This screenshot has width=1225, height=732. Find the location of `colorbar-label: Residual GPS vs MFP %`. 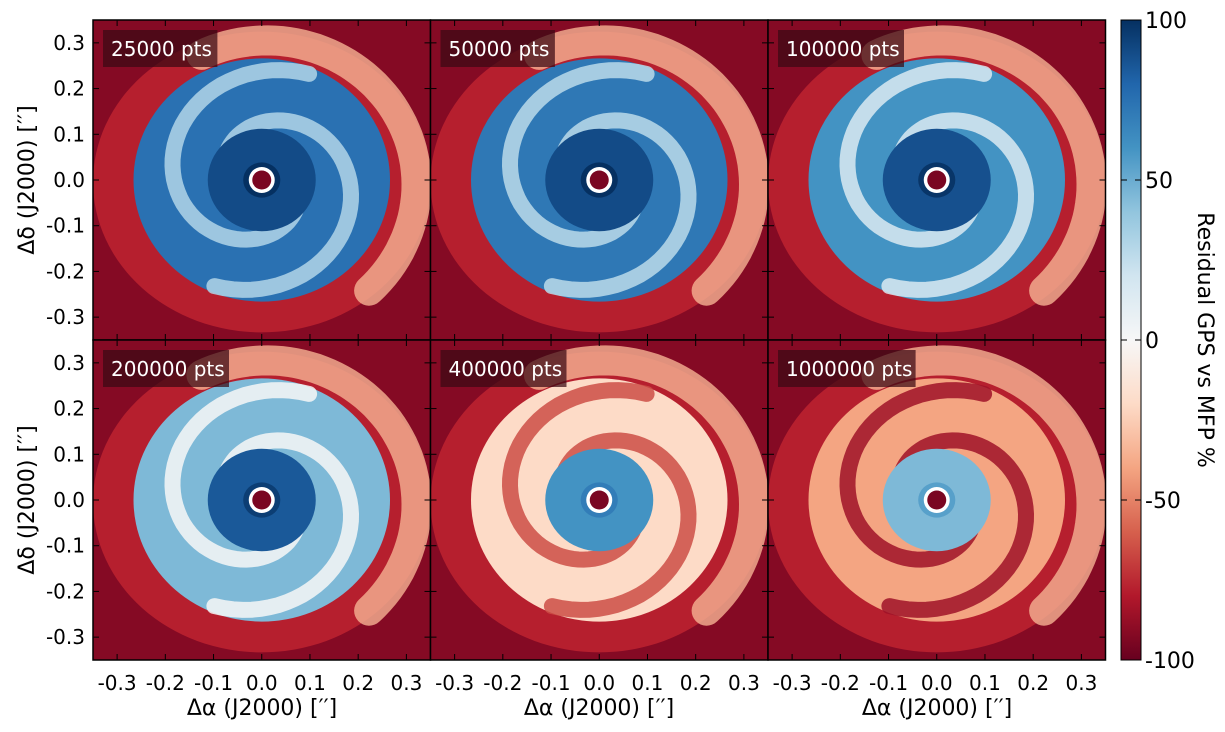

colorbar-label: Residual GPS vs MFP % is located at coordinates (1204, 339).